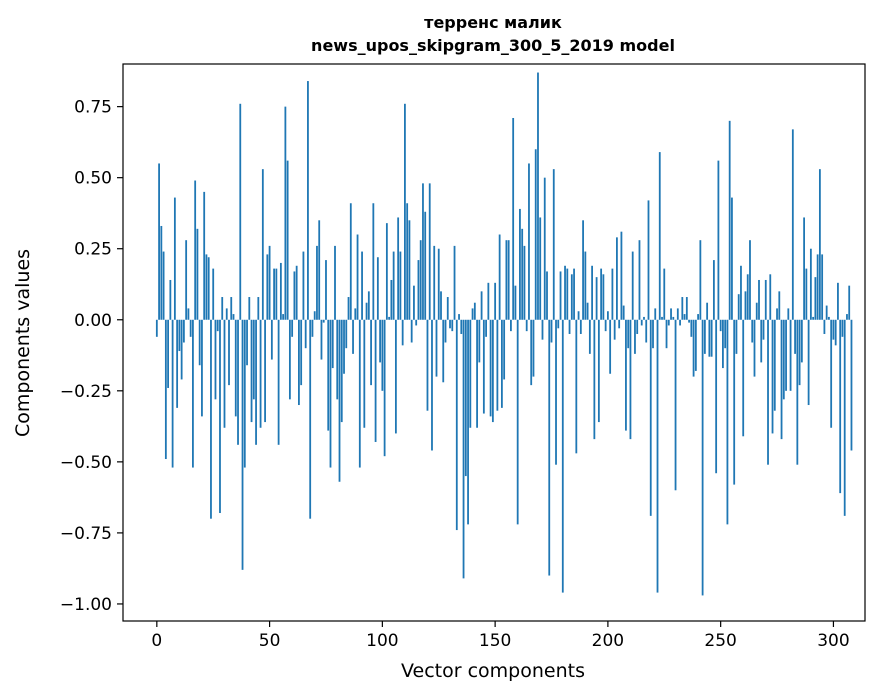 This screenshot has height=696, width=880. Describe the element at coordinates (833, 641) in the screenshot. I see `x-tick-label: 300` at that location.